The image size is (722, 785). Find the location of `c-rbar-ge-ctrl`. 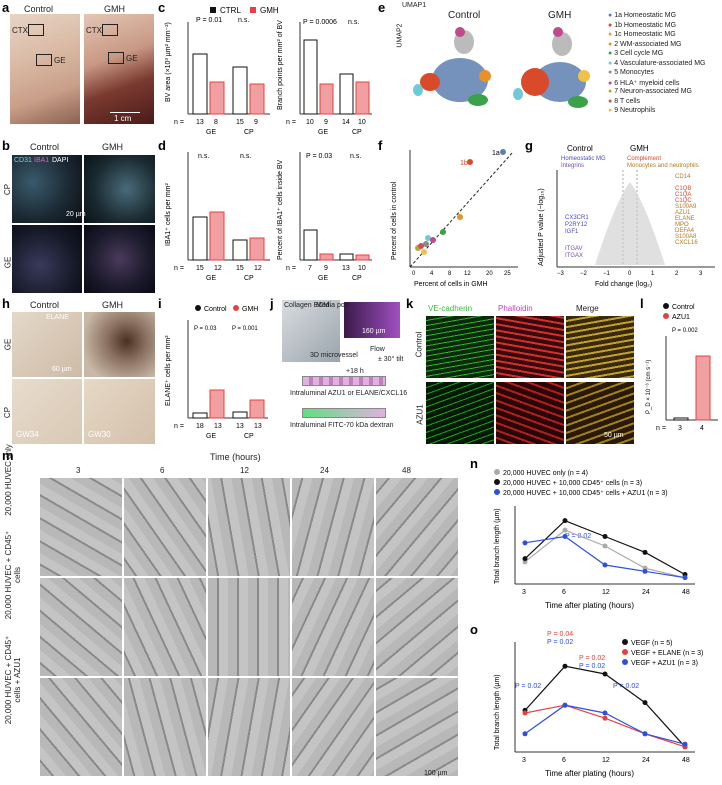

c-rbar-ge-ctrl is located at coordinates (310, 77).